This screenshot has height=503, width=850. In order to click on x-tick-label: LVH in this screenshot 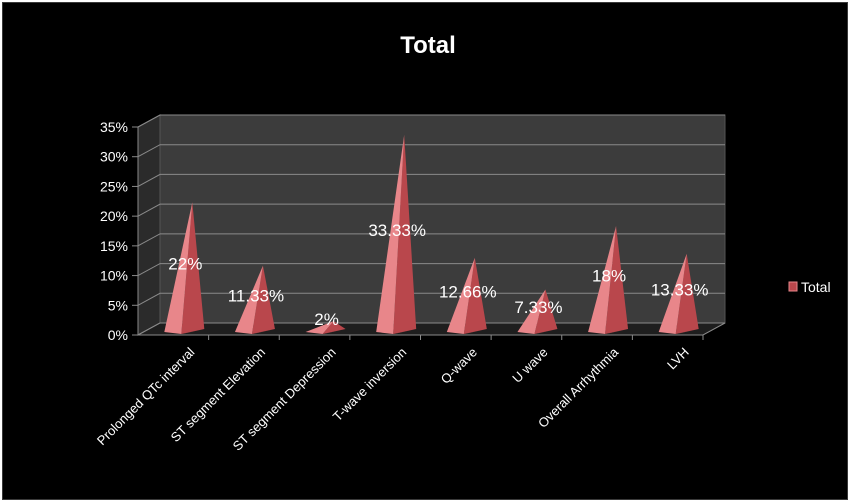, I will do `click(678, 359)`.